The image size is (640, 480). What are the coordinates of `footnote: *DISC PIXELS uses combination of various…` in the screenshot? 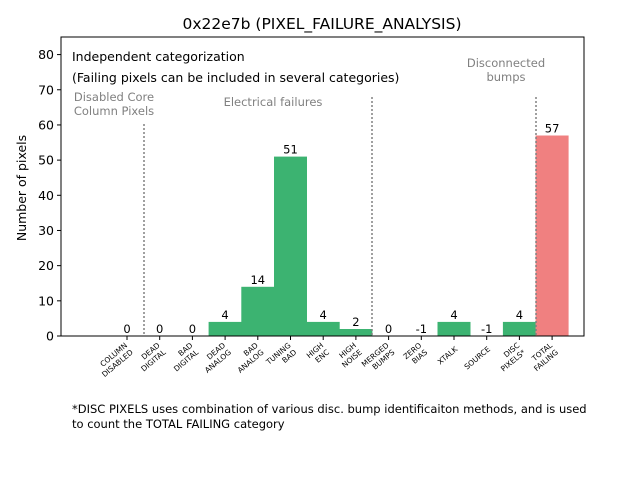 It's located at (329, 416).